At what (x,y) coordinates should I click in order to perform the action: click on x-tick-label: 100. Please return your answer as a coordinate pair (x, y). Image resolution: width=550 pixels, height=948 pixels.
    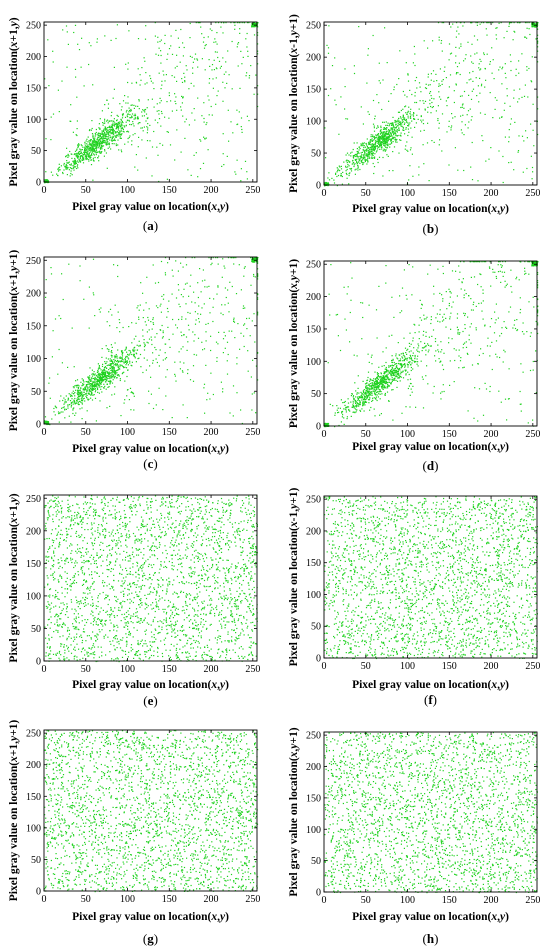
    Looking at the image, I should click on (127, 190).